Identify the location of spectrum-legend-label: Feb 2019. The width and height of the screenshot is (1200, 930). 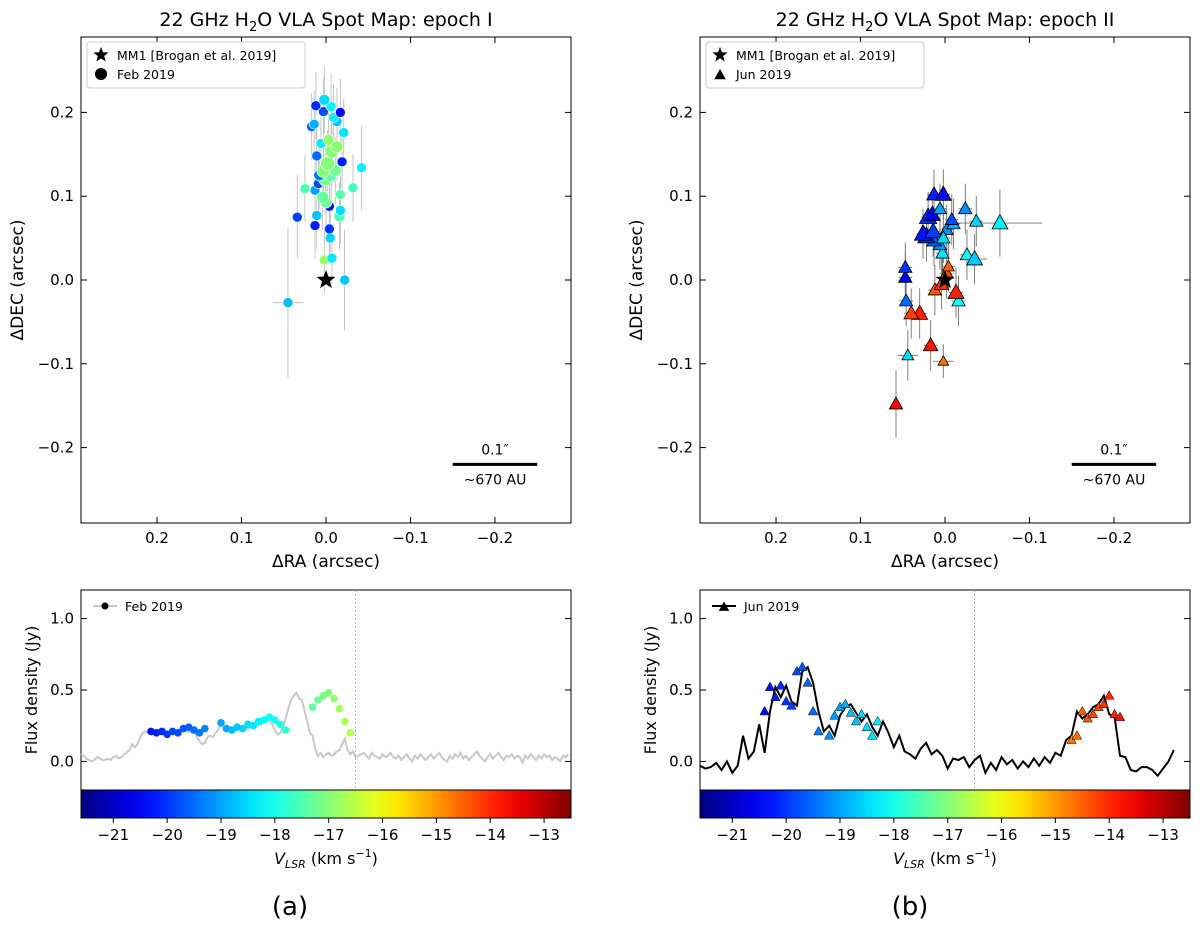
(154, 606).